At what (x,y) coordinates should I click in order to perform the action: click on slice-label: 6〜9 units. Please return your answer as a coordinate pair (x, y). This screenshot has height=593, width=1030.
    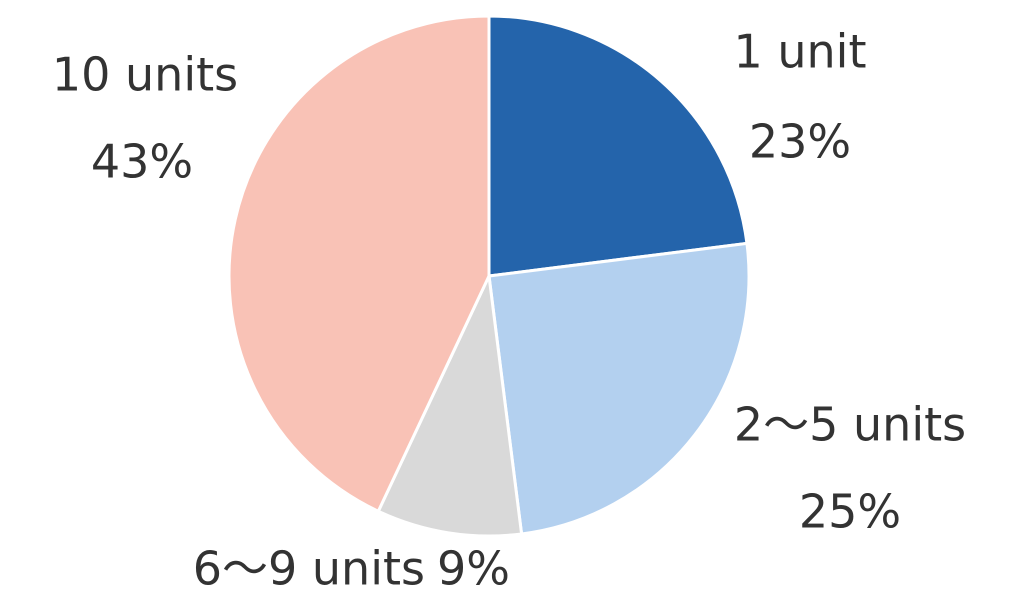
    Looking at the image, I should click on (309, 567).